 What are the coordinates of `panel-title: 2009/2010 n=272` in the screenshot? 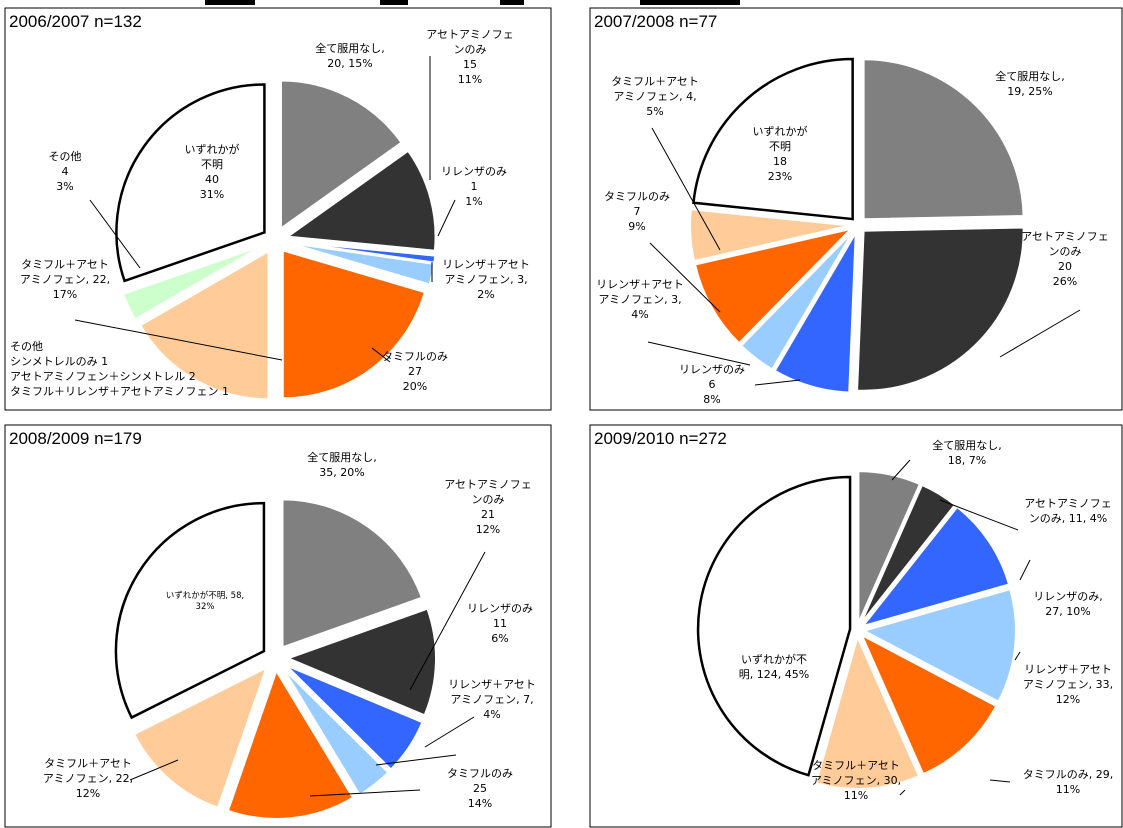 It's located at (660, 438).